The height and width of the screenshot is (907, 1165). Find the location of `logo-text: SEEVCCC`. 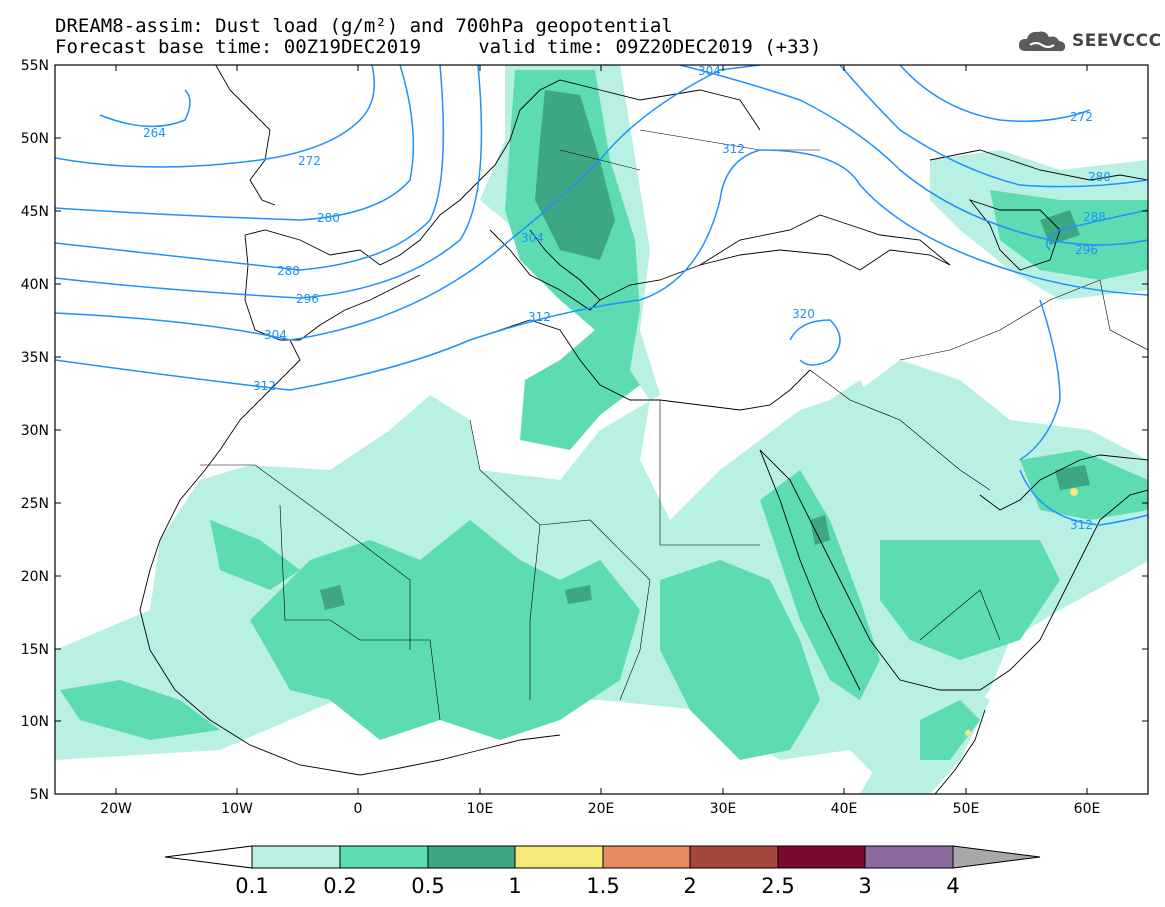

logo-text: SEEVCCC is located at coordinates (1117, 41).